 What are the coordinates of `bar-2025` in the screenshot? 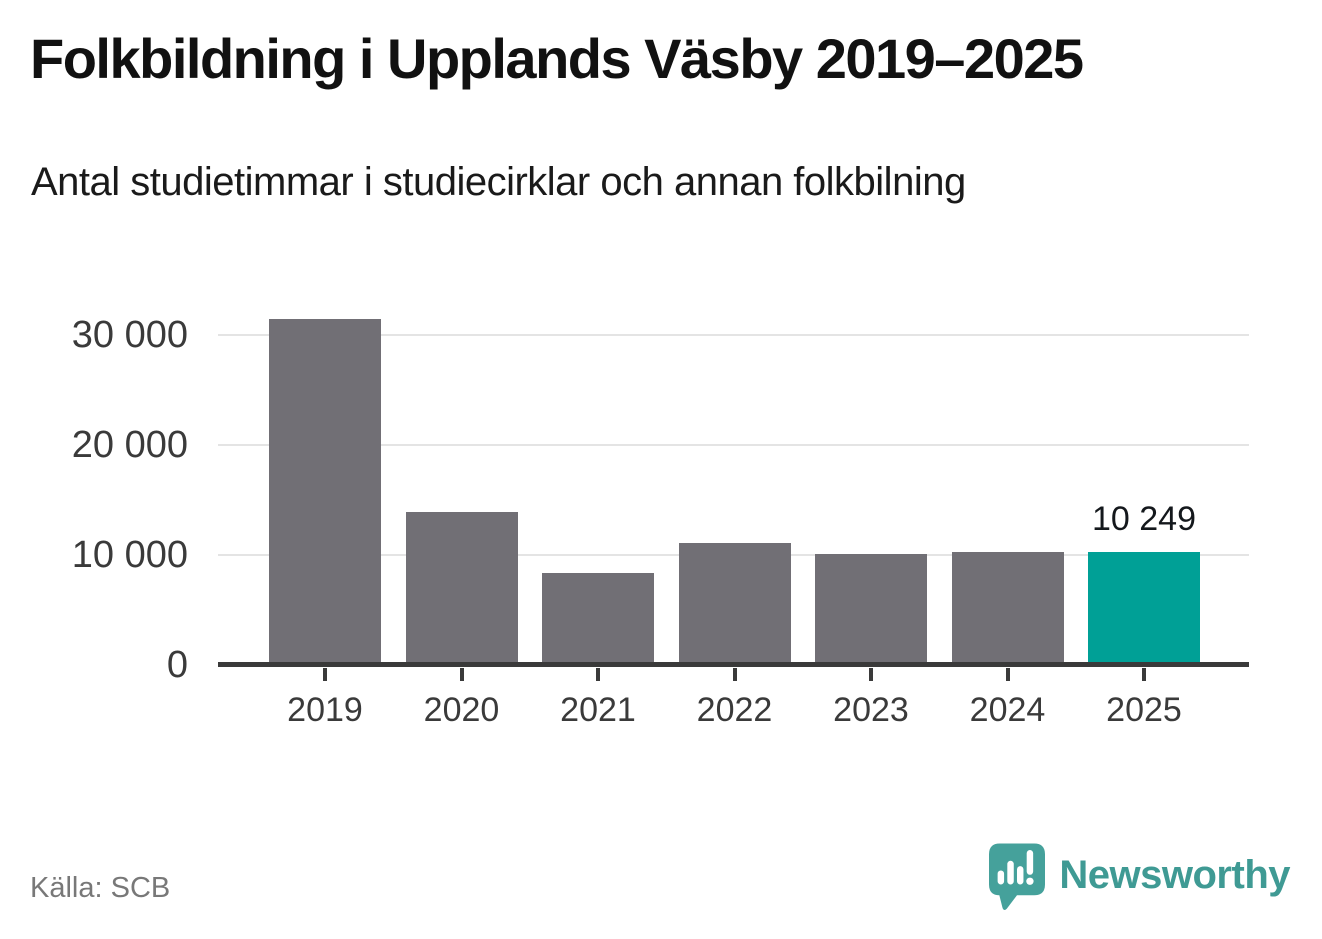 It's located at (1144, 608).